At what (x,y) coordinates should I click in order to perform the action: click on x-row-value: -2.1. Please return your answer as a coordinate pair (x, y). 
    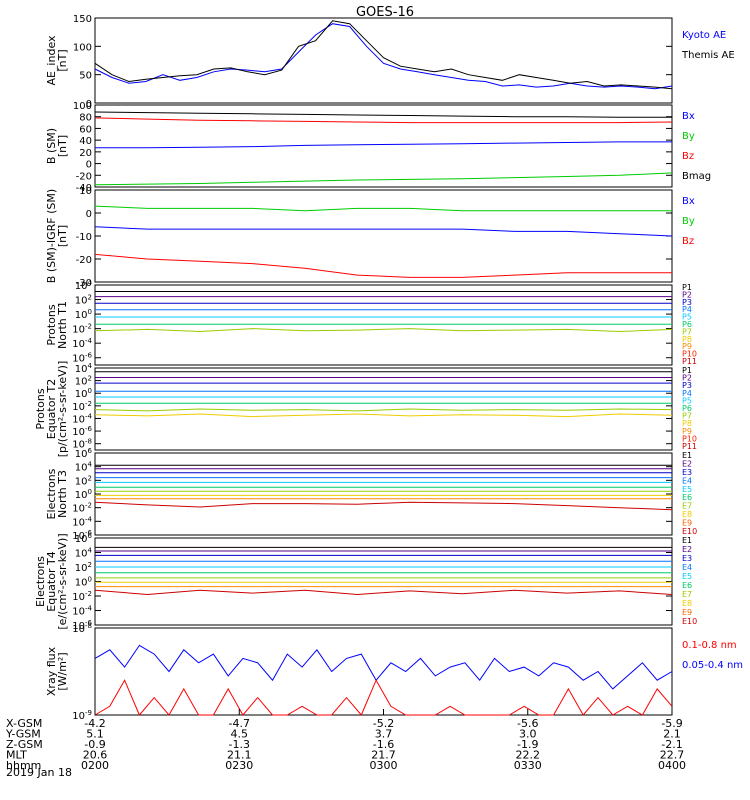
    Looking at the image, I should click on (671, 744).